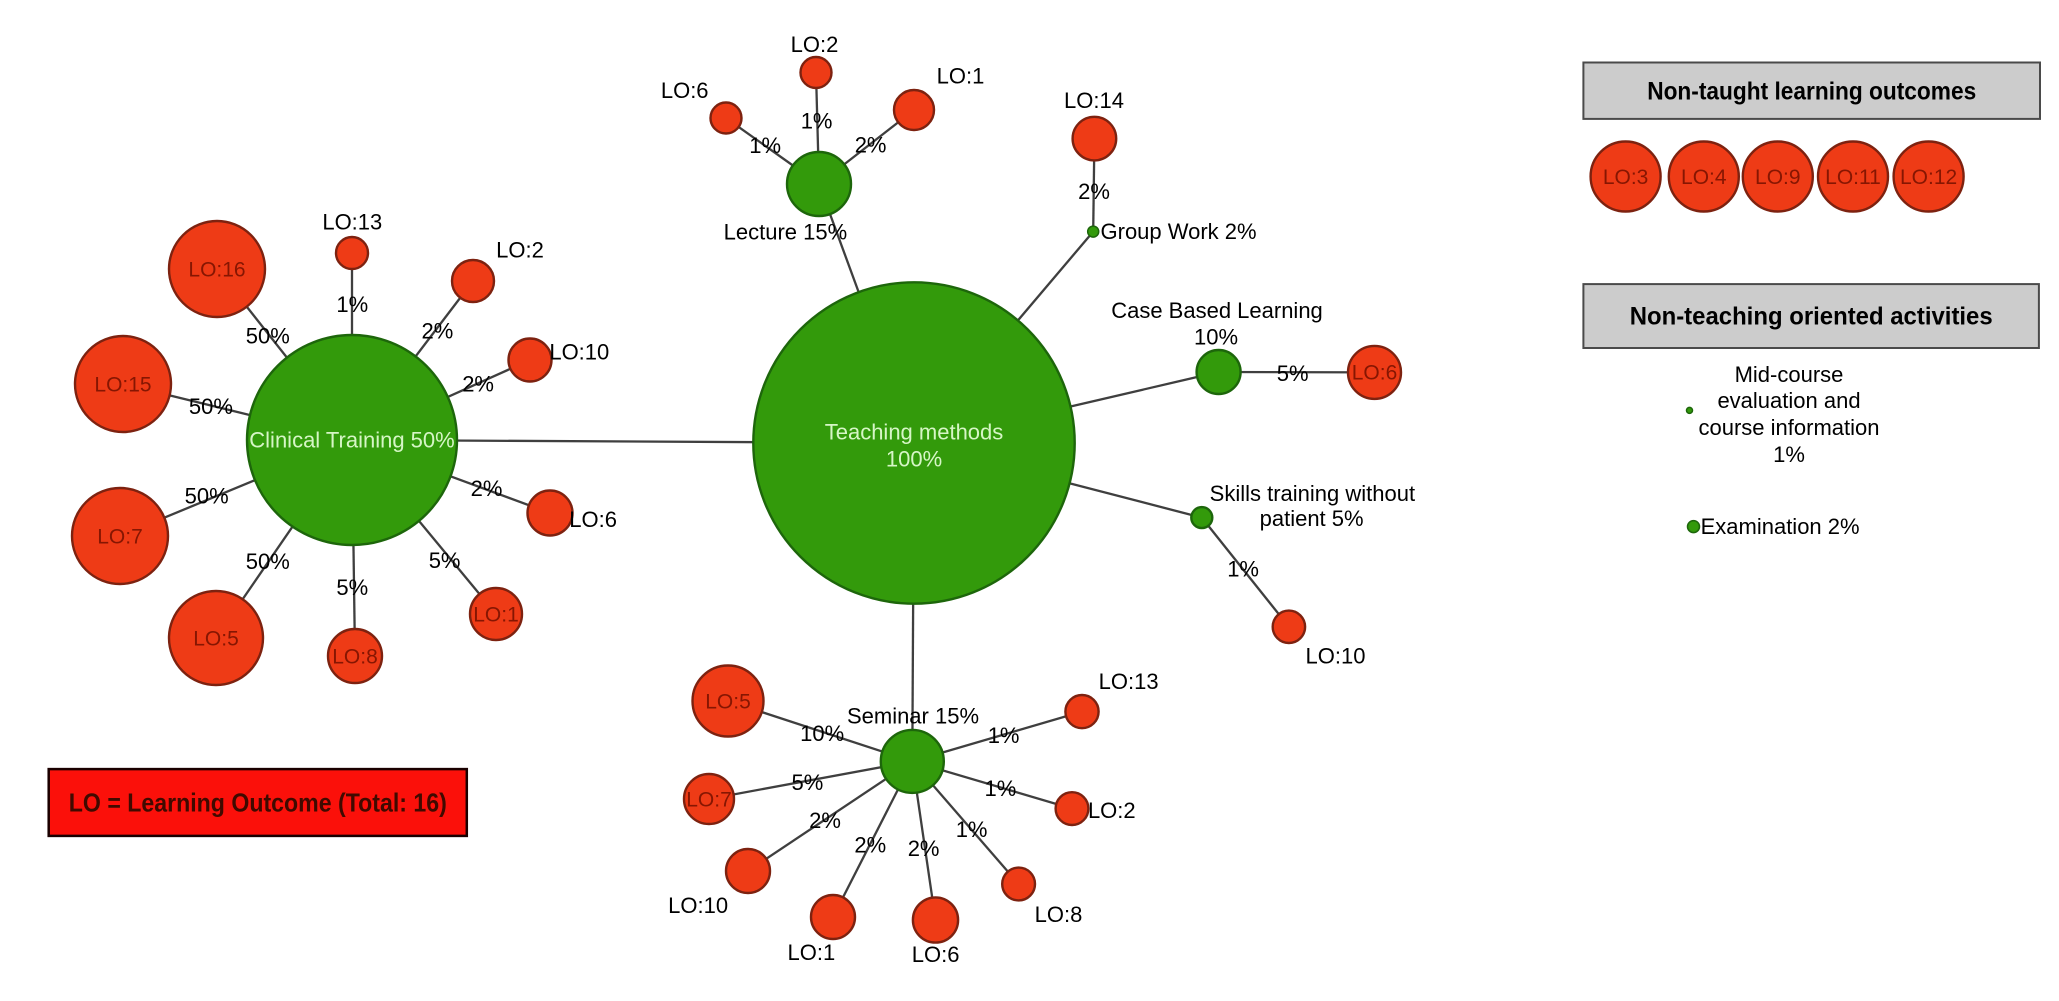  Describe the element at coordinates (1928, 177) in the screenshot. I see `svg-text: LO:12` at that location.